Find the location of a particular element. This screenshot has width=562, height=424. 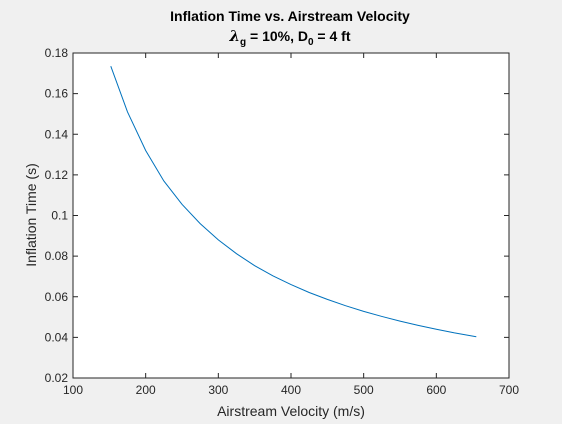

lambda-subscript: g is located at coordinates (243, 42).